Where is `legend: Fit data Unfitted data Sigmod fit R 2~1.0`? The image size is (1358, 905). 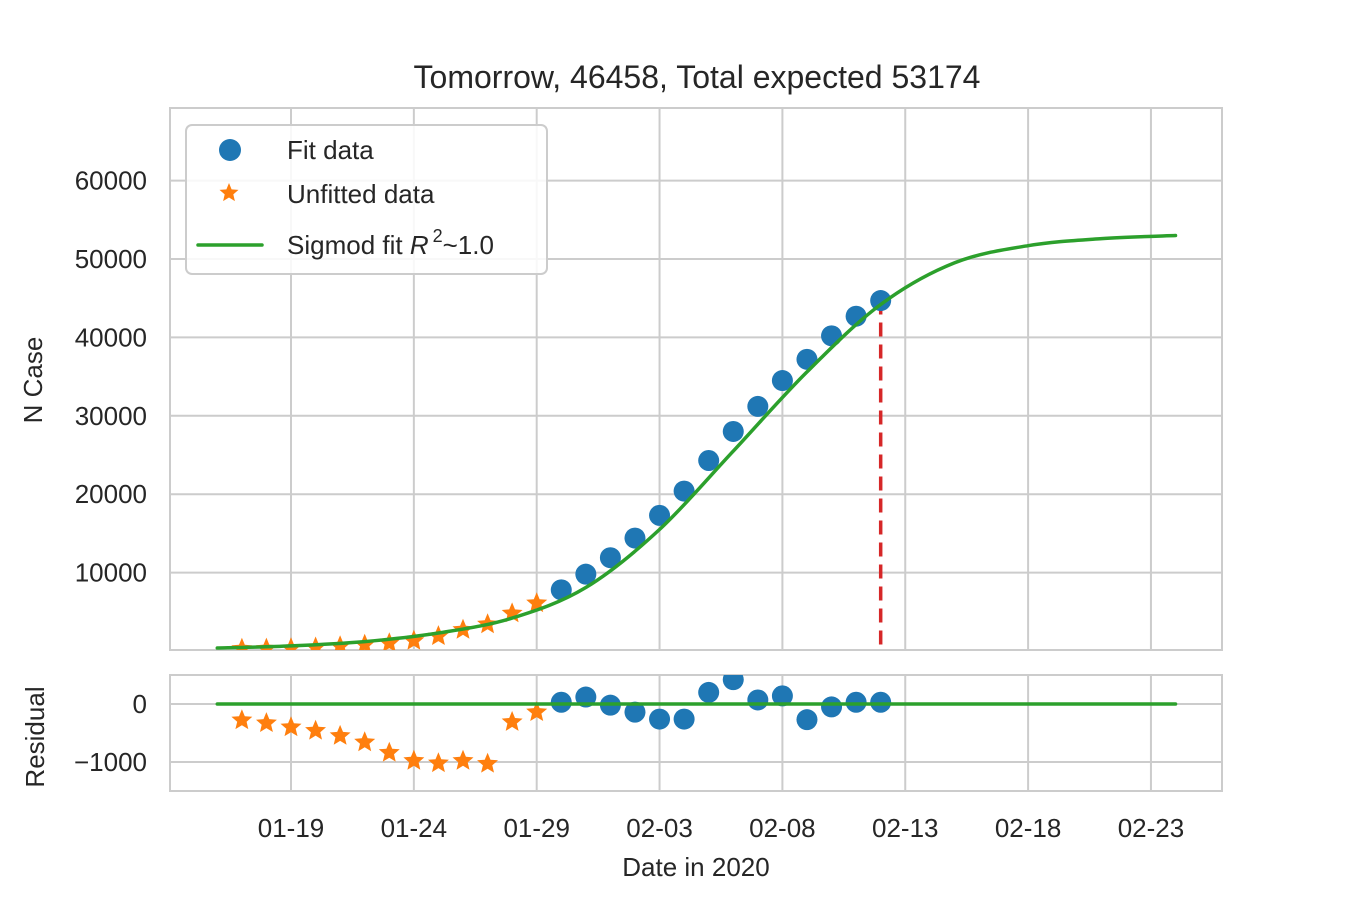 legend: Fit data Unfitted data Sigmod fit R 2~1.0 is located at coordinates (366, 199).